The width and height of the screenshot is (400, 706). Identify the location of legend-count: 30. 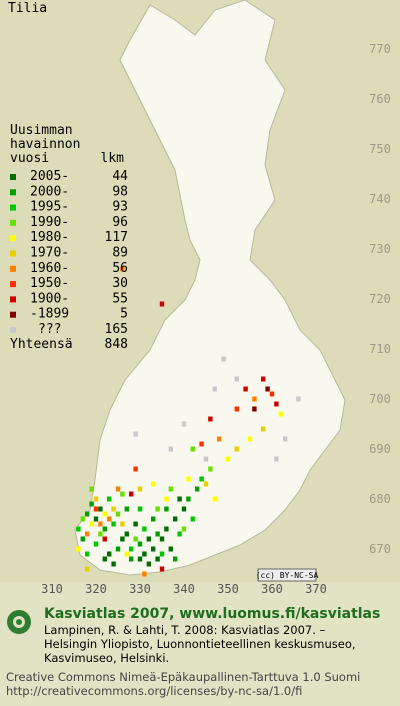
(120, 283).